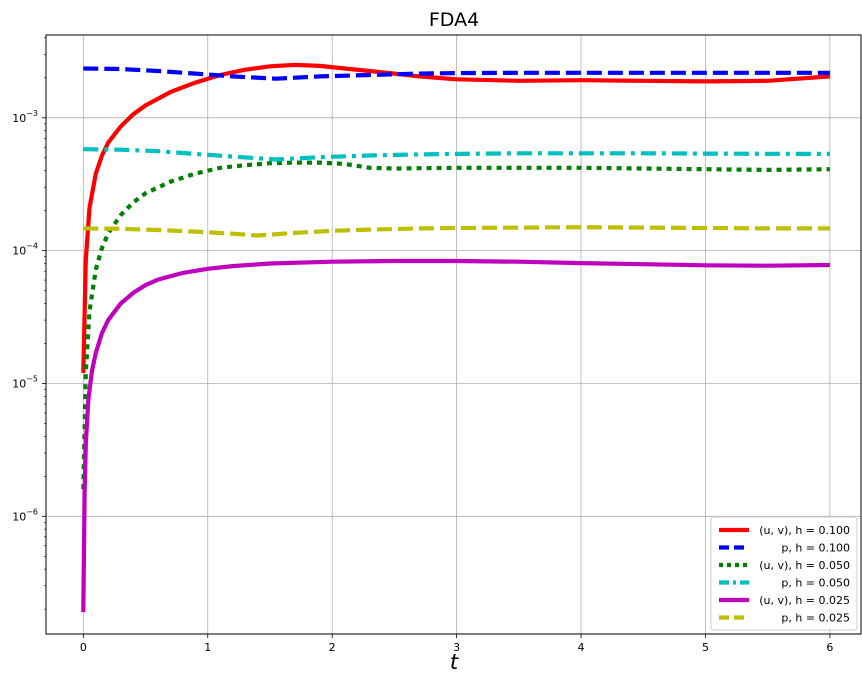 Image resolution: width=862 pixels, height=679 pixels. What do you see at coordinates (815, 548) in the screenshot?
I see `legend-label: p, h = 0.100` at bounding box center [815, 548].